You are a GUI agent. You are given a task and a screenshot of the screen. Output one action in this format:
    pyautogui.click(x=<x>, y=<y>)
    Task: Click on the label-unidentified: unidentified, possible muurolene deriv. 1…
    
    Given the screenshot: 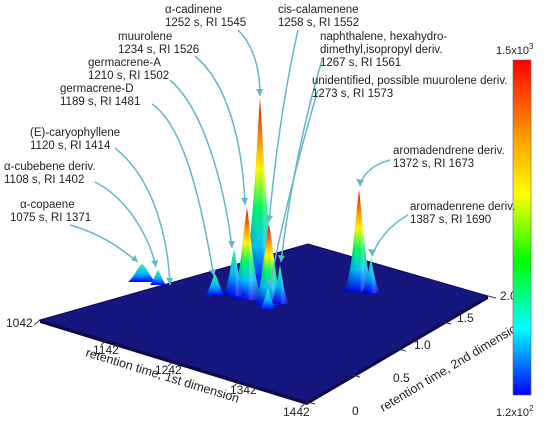 What is the action you would take?
    pyautogui.click(x=409, y=87)
    